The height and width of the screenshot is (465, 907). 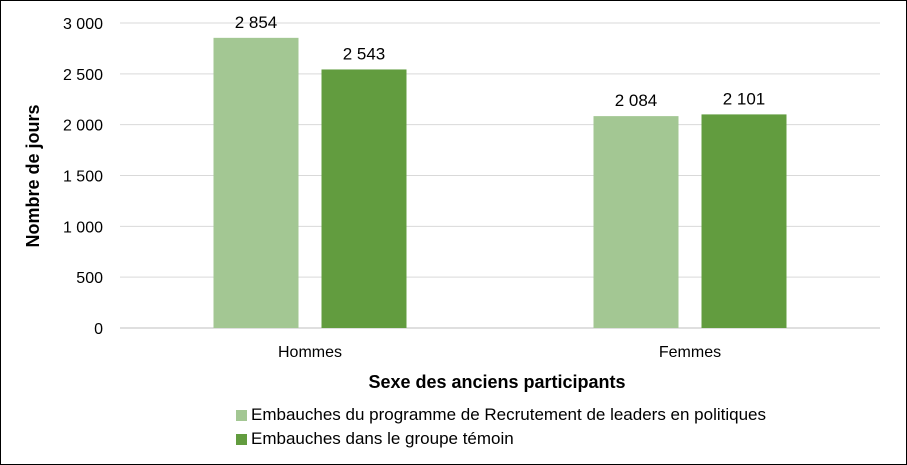 I want to click on y-axis-ticks: 0 500 1 000 1 500 2 000 2 500 3 000, so click(x=83, y=177).